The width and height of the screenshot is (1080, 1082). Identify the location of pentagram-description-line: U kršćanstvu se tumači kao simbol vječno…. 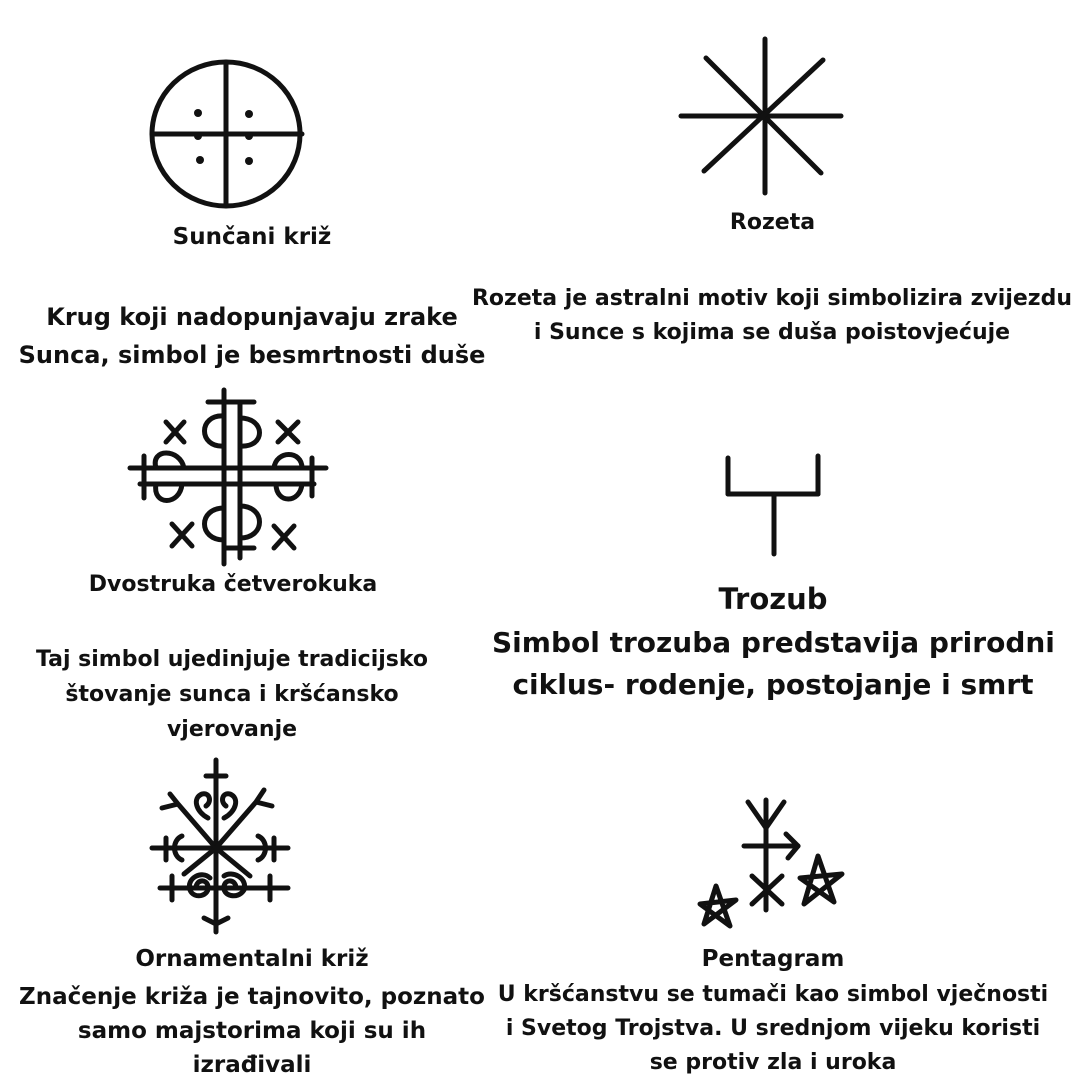
(773, 994).